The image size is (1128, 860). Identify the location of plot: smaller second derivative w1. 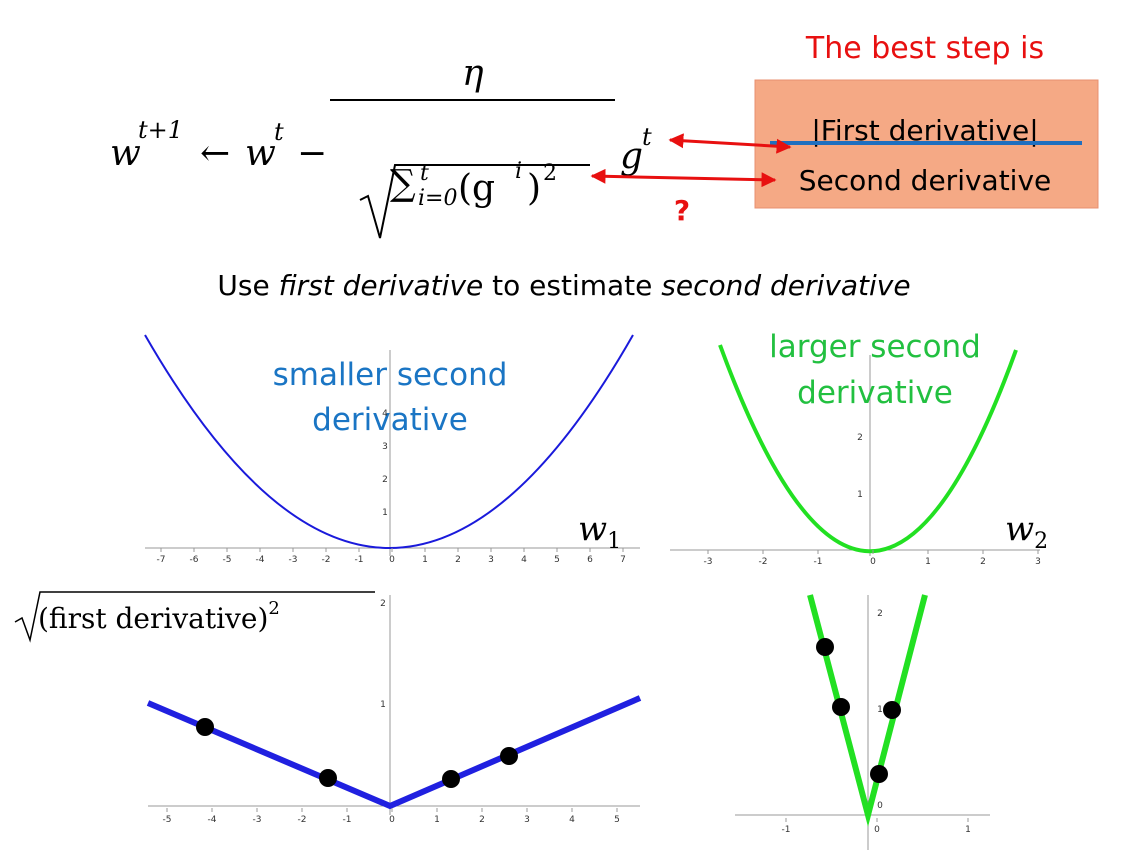
(392, 445).